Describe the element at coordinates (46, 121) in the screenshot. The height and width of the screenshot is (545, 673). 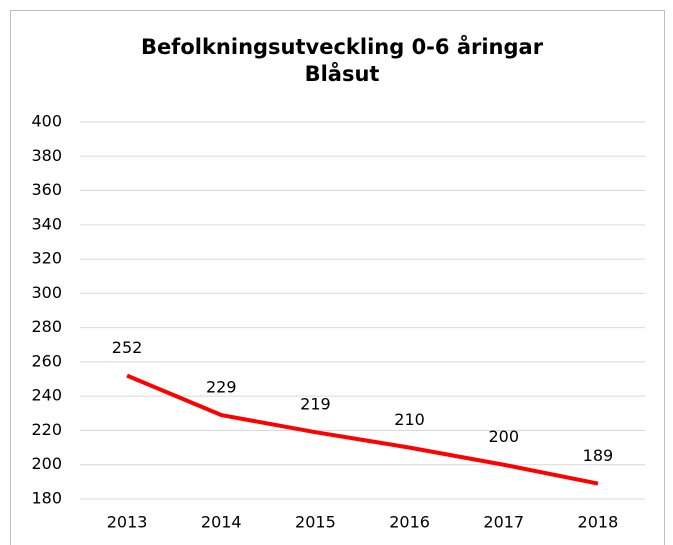
I see `y-tick-label: 400` at that location.